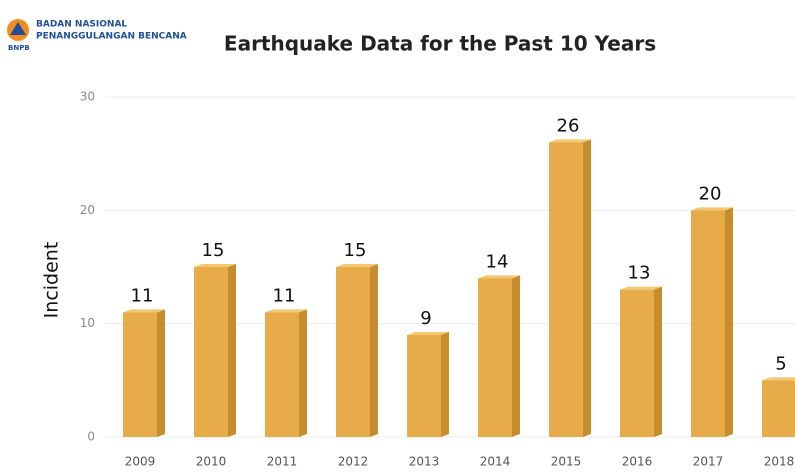  What do you see at coordinates (111, 37) in the screenshot?
I see `logo-line2: PENANGGULANGAN BENCANA` at bounding box center [111, 37].